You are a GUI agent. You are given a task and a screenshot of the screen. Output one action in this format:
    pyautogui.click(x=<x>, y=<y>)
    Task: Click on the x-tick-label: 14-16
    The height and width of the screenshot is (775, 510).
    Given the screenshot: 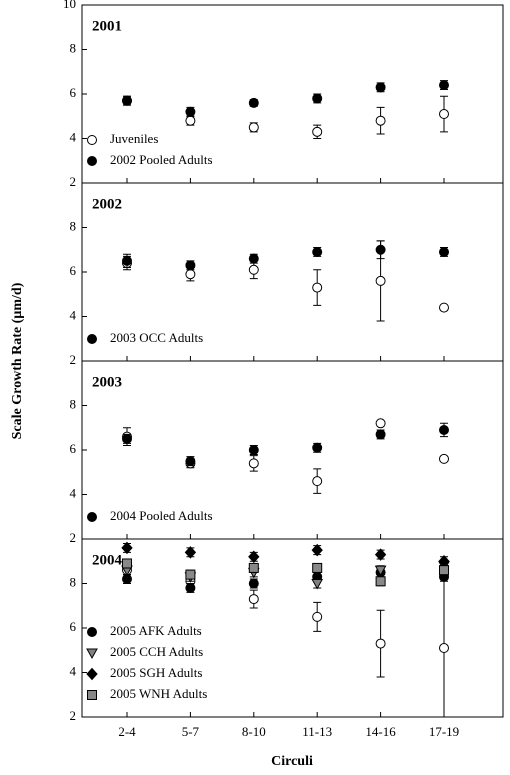 What is the action you would take?
    pyautogui.click(x=380, y=731)
    